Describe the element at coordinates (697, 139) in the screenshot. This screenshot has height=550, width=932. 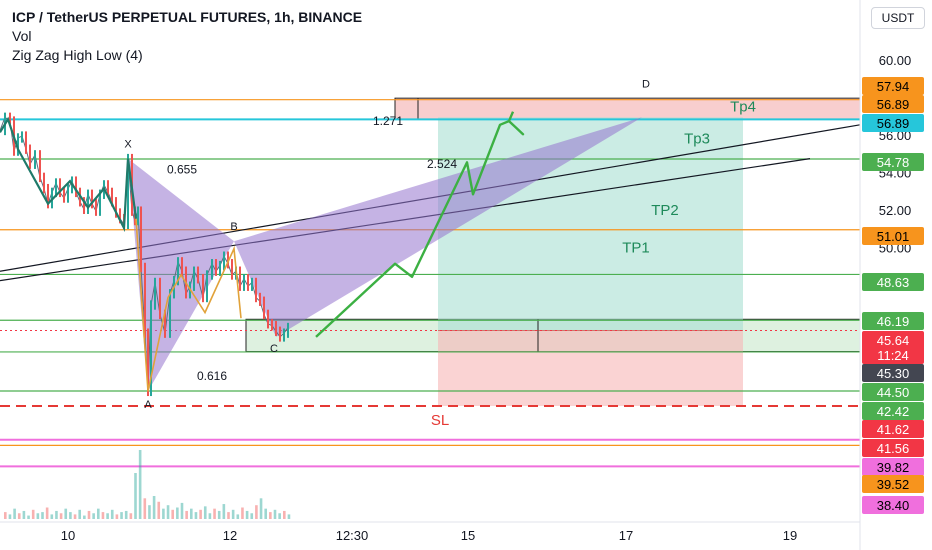
I see `annotation-tp3: Tp3` at that location.